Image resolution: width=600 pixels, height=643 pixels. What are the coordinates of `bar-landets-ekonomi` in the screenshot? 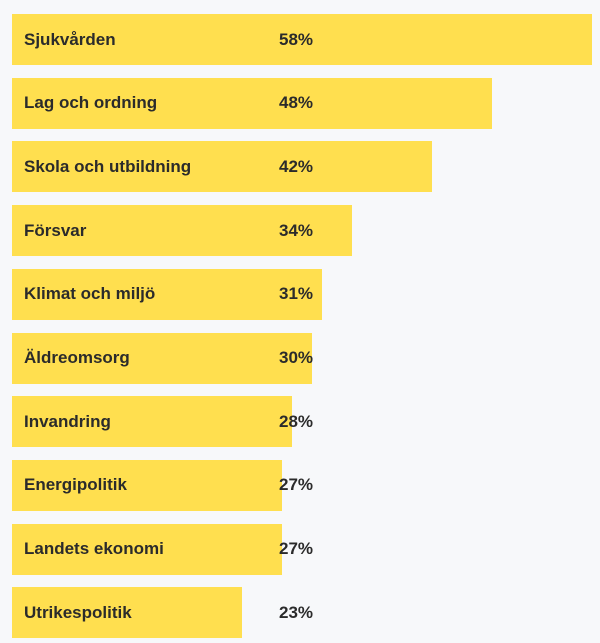 It's located at (147, 549).